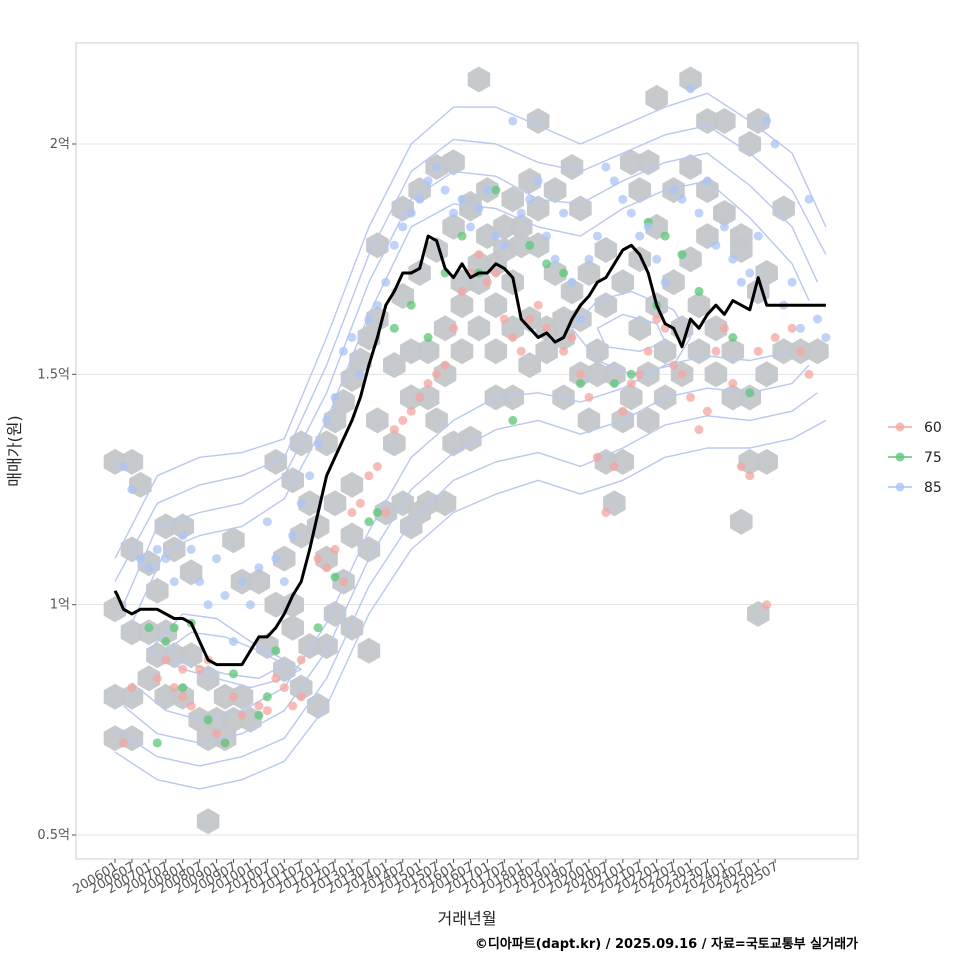  What do you see at coordinates (60, 605) in the screenshot?
I see `y-tick-label: 1억` at bounding box center [60, 605].